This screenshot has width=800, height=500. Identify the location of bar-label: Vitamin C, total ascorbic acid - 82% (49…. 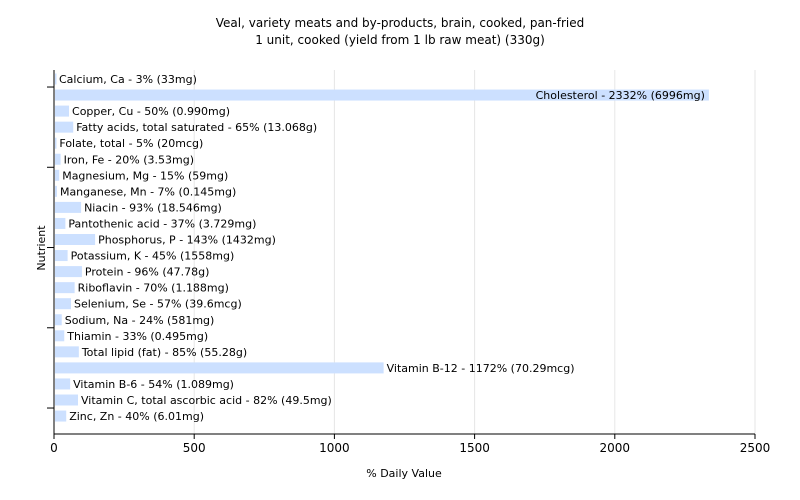
(206, 400).